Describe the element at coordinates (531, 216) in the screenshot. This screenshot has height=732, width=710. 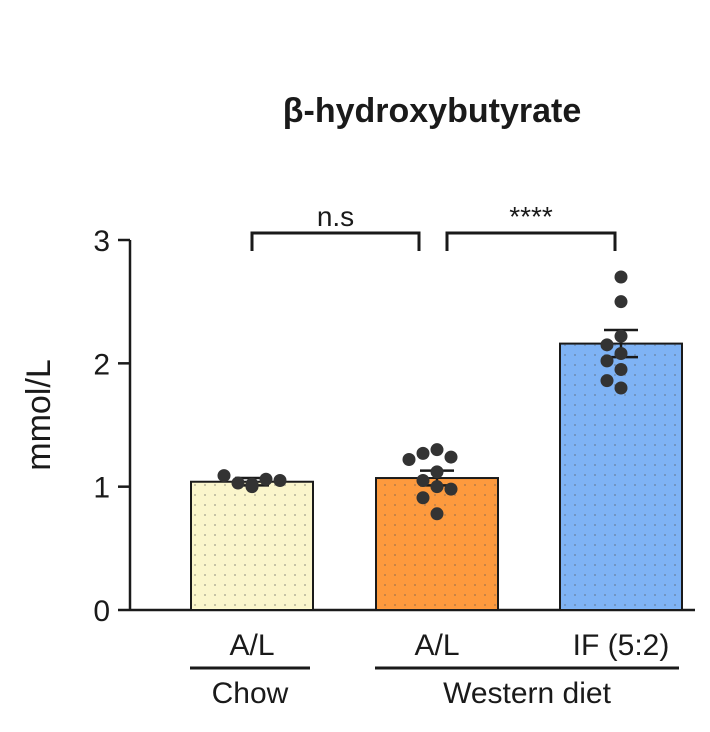
I see `significance-label-2: ****` at that location.